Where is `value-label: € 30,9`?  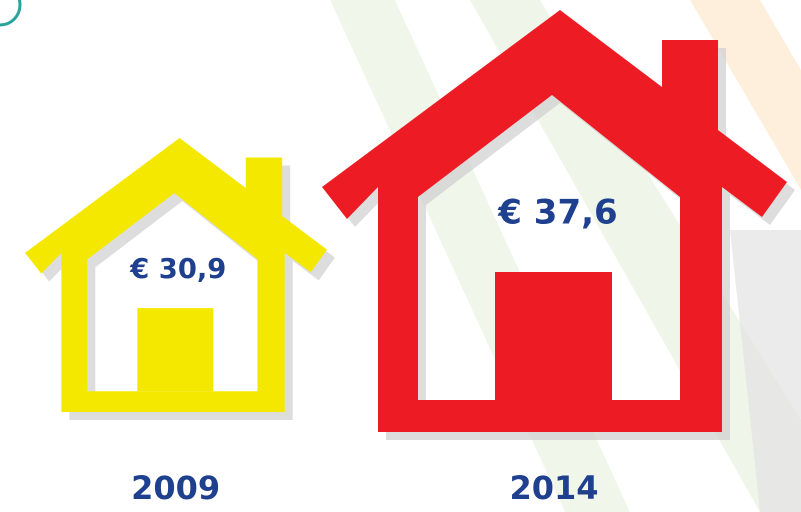
value-label: € 30,9 is located at coordinates (177, 269).